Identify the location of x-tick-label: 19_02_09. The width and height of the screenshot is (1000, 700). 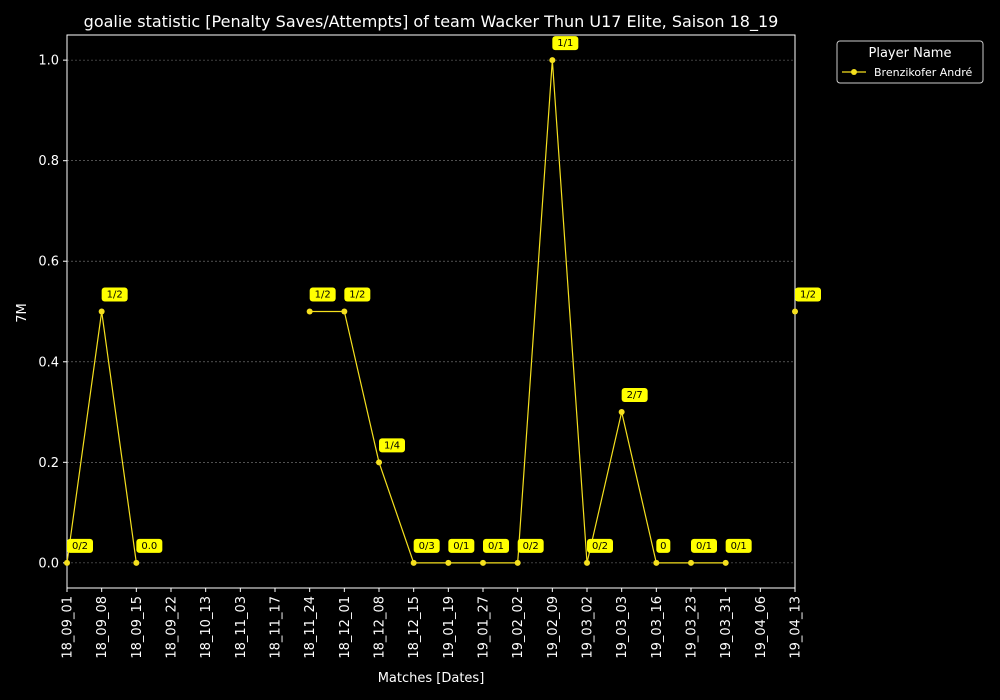
(553, 627).